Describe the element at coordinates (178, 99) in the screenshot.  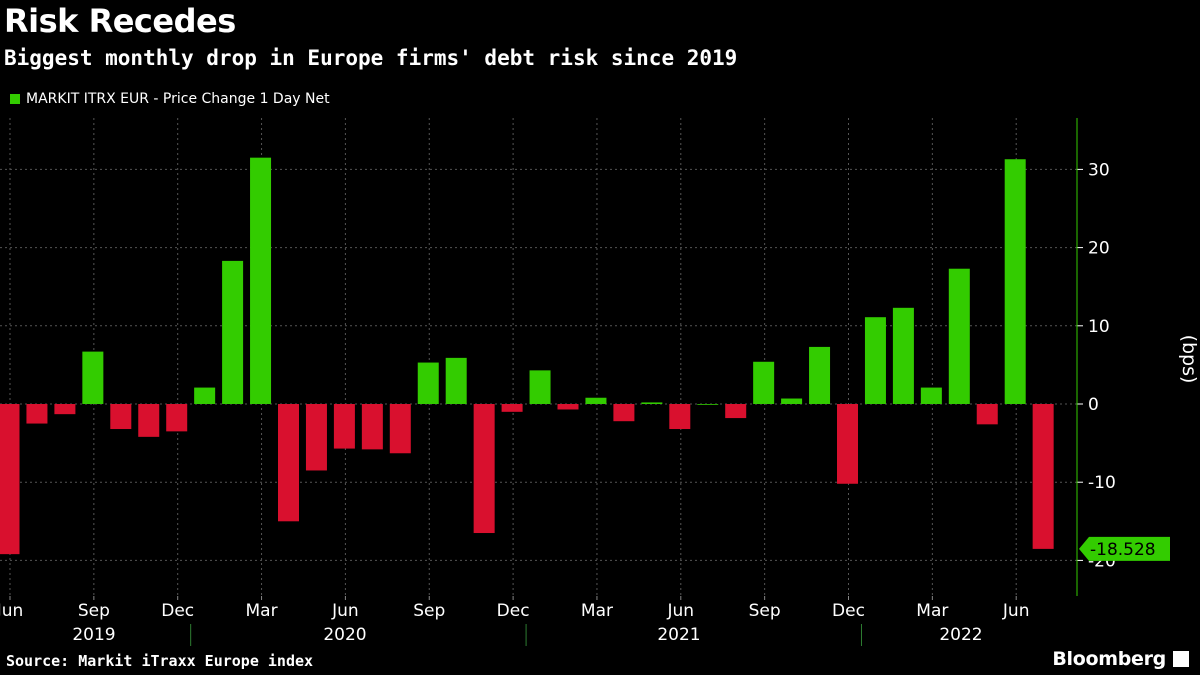
I see `legend-label: MARKIT ITRX EUR - Price Change 1 Day Net` at that location.